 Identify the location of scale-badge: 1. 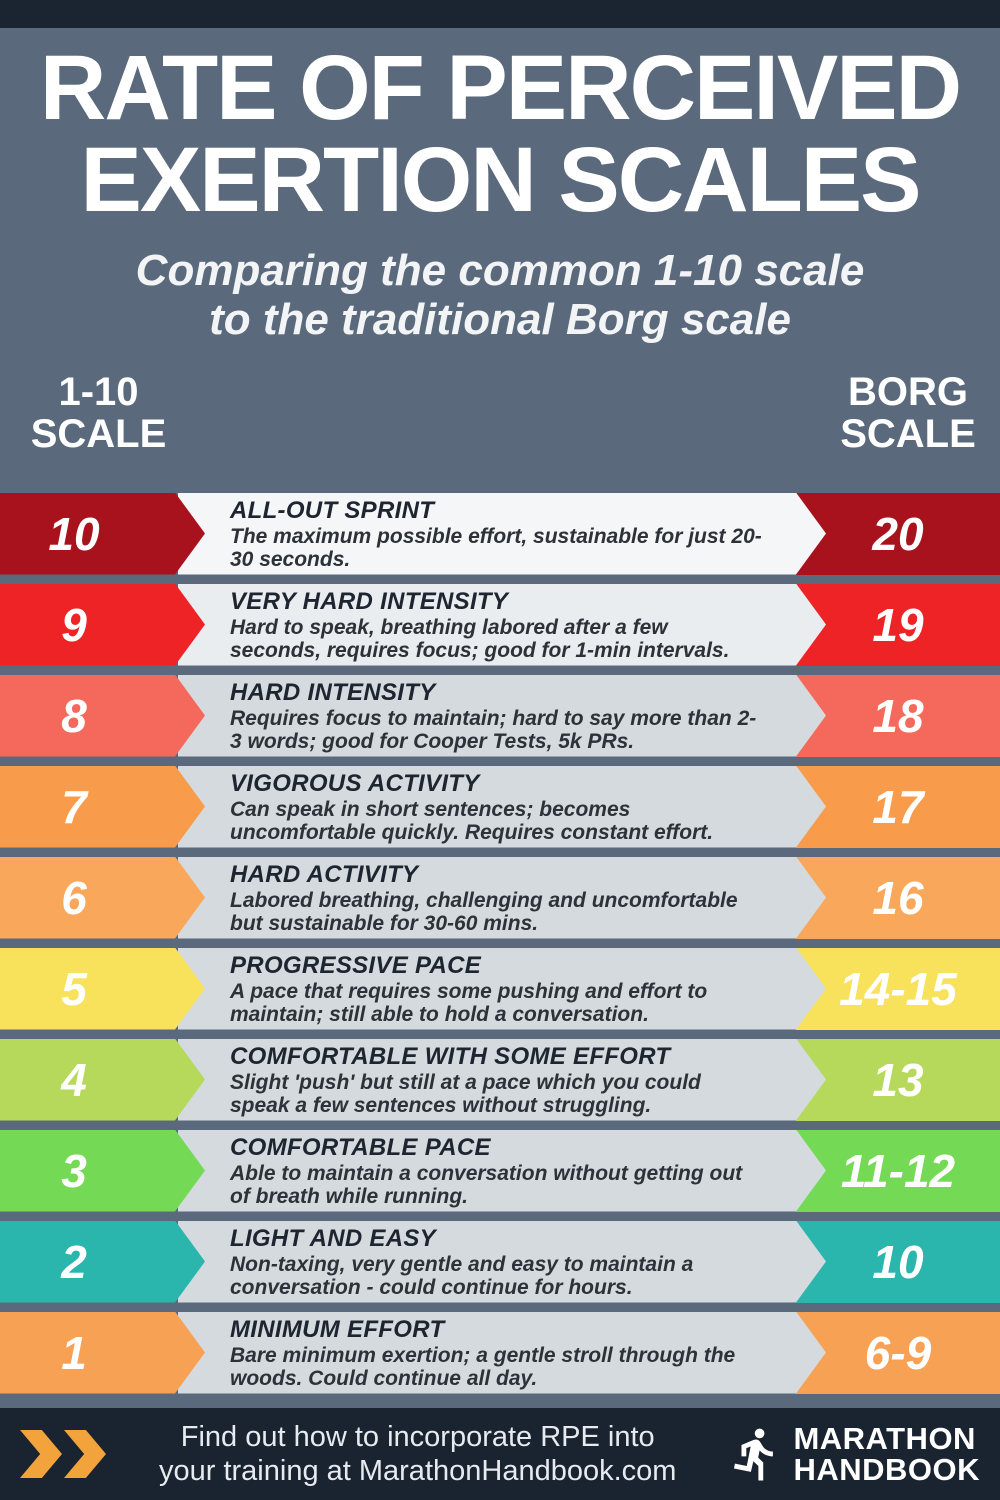
(102, 1353).